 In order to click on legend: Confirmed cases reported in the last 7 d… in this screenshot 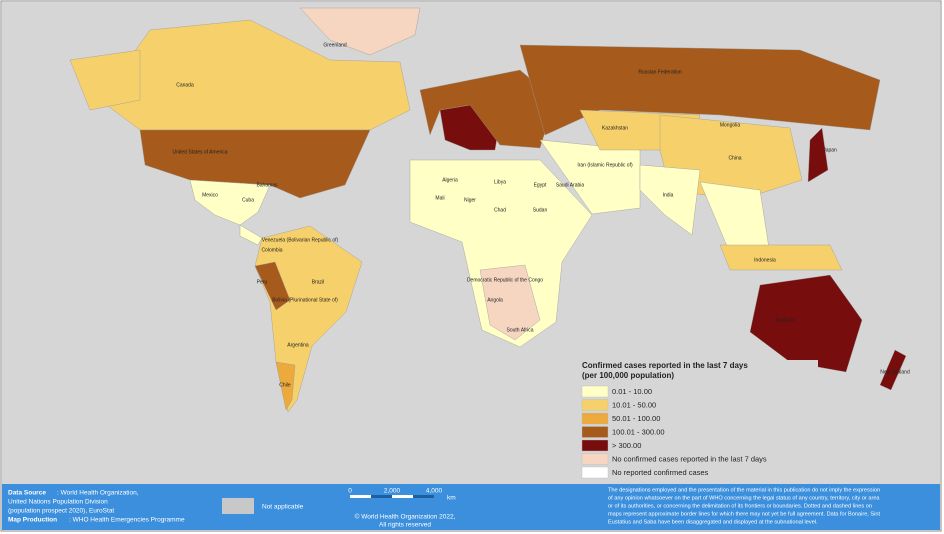, I will do `click(698, 419)`.